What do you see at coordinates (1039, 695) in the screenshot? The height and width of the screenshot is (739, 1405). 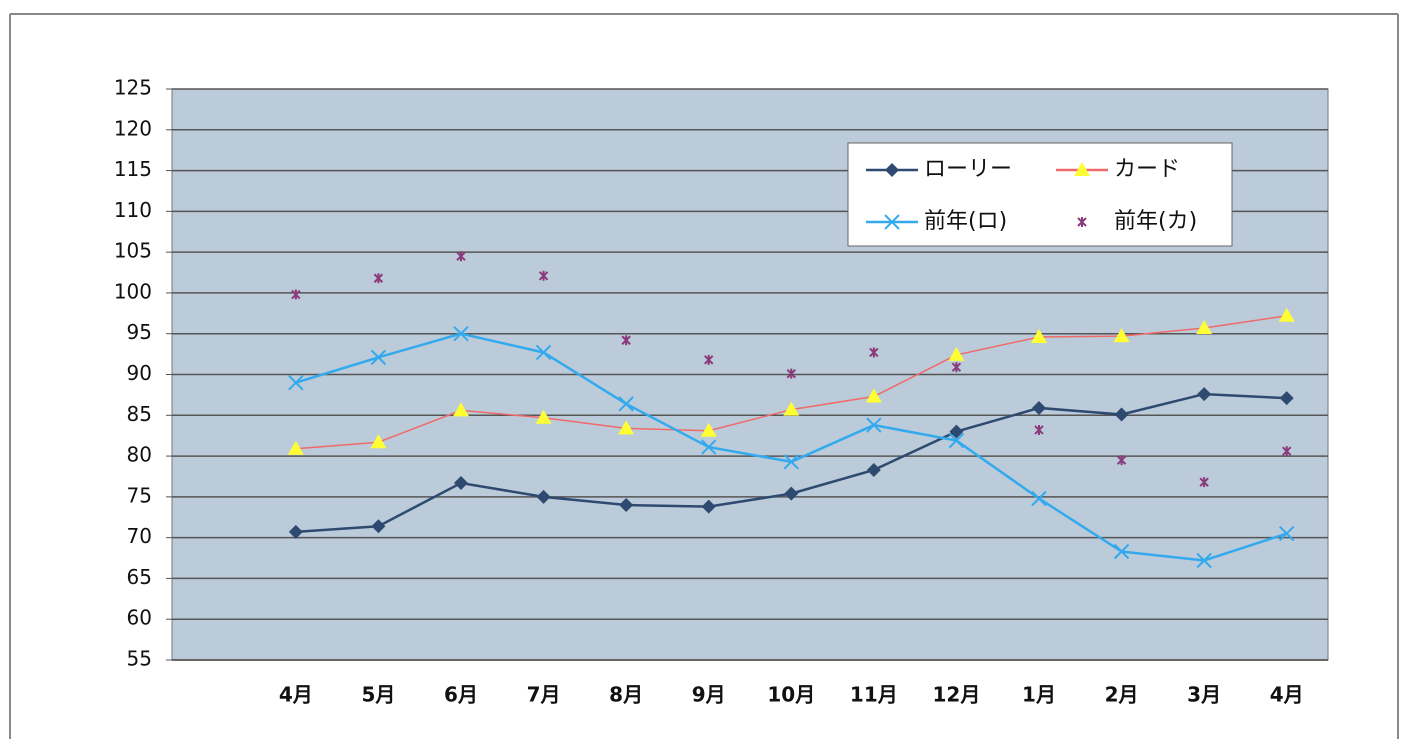 I see `x-tick-label: 1月` at bounding box center [1039, 695].